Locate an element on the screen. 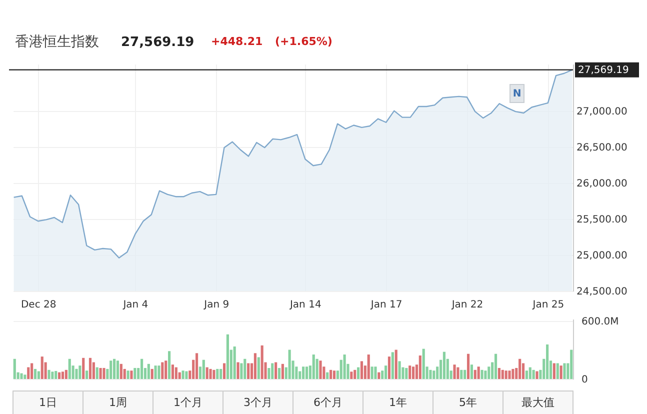 This screenshot has height=414, width=647. text: 27,569.19 is located at coordinates (157, 42).